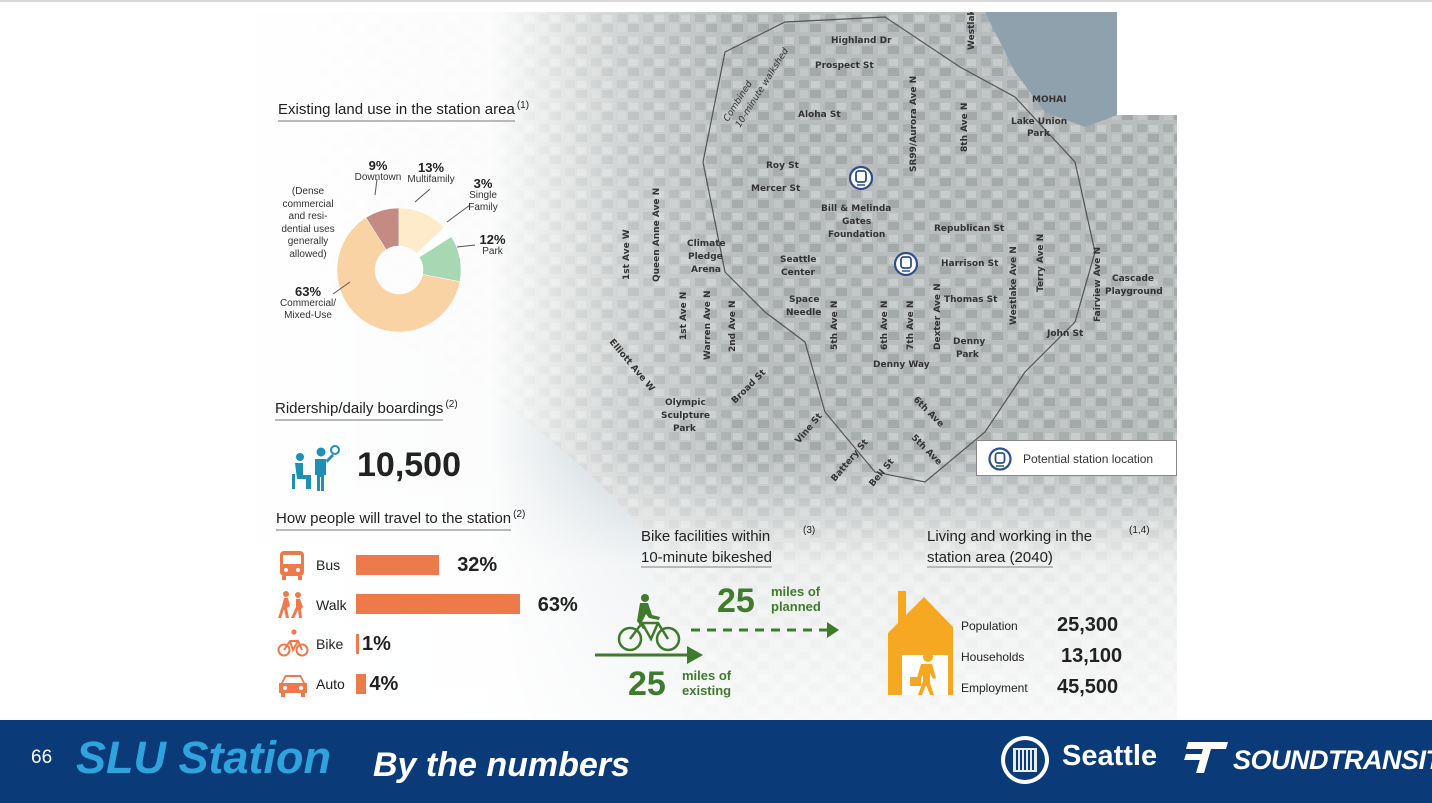 The image size is (1432, 803). I want to click on svg-text: Westlake Ave N, so click(1014, 285).